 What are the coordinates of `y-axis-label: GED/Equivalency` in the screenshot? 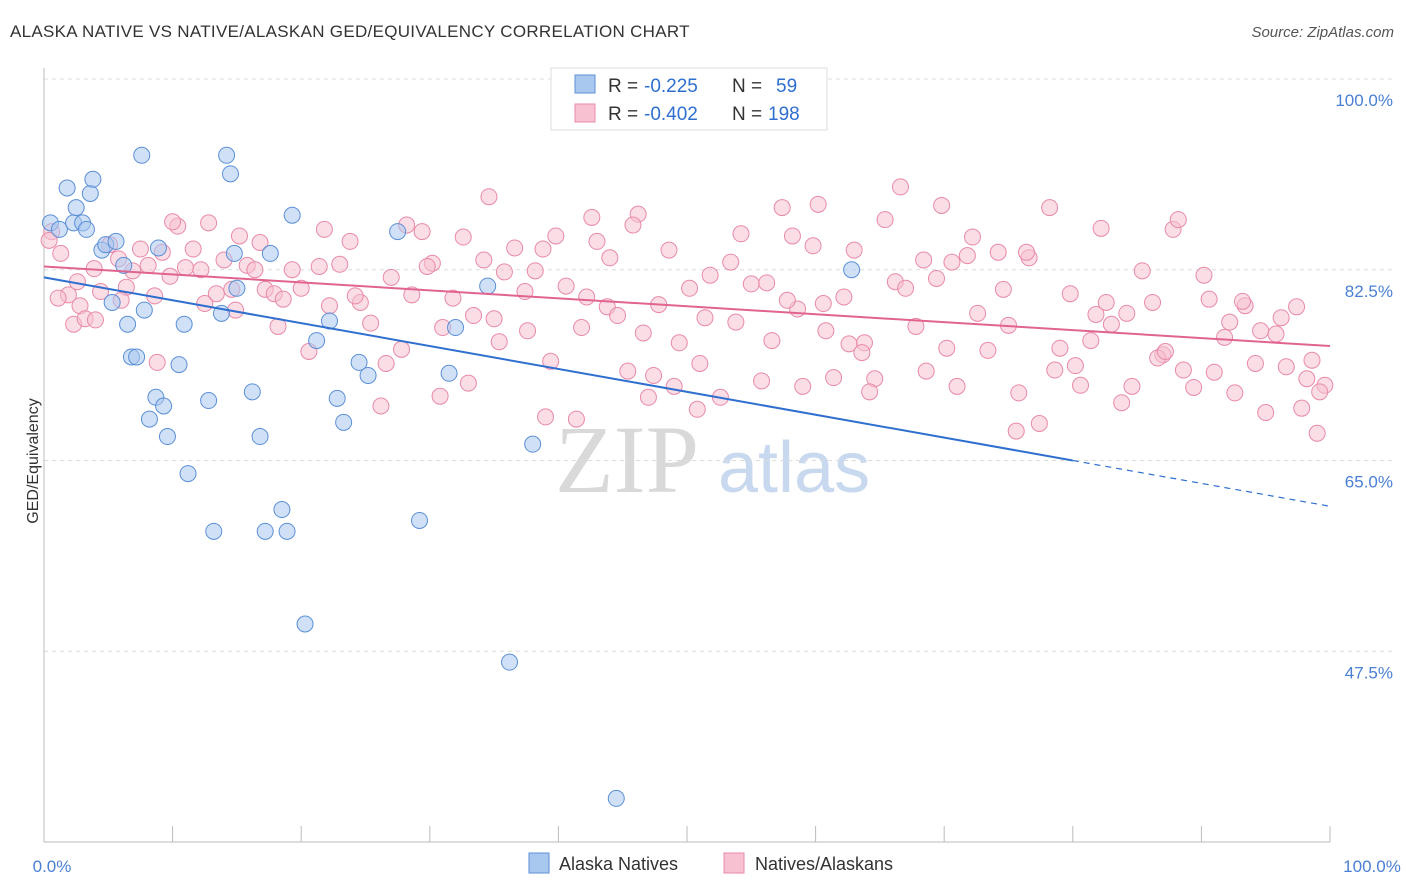 It's located at (33, 460).